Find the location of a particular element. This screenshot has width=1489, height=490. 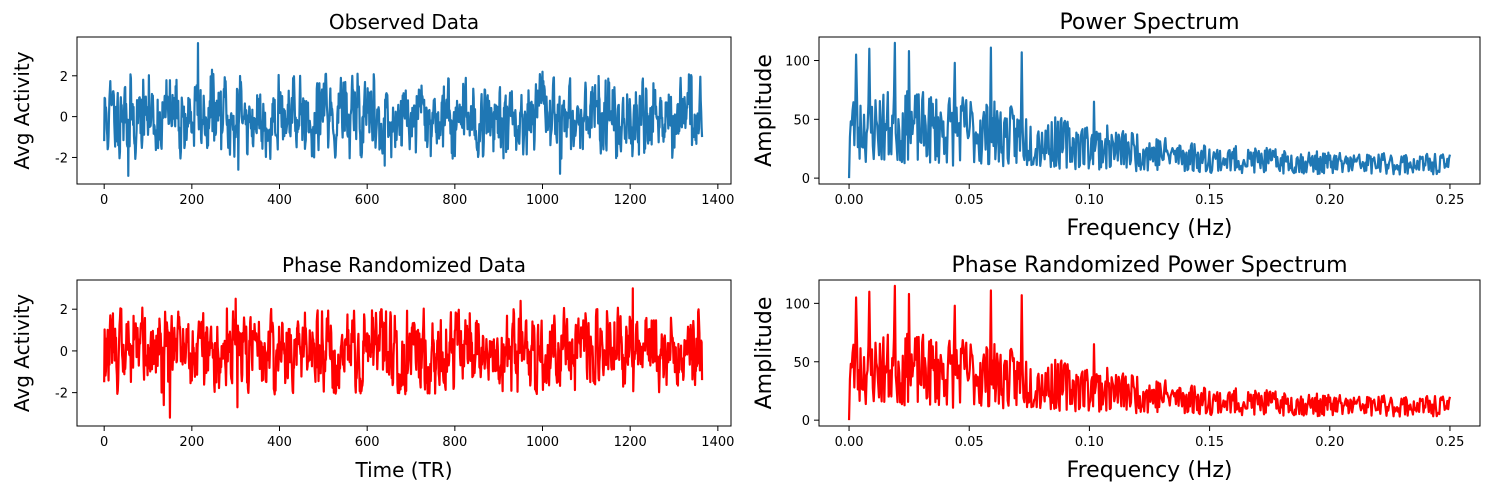

chart-title: Phase Randomized Data is located at coordinates (404, 265).